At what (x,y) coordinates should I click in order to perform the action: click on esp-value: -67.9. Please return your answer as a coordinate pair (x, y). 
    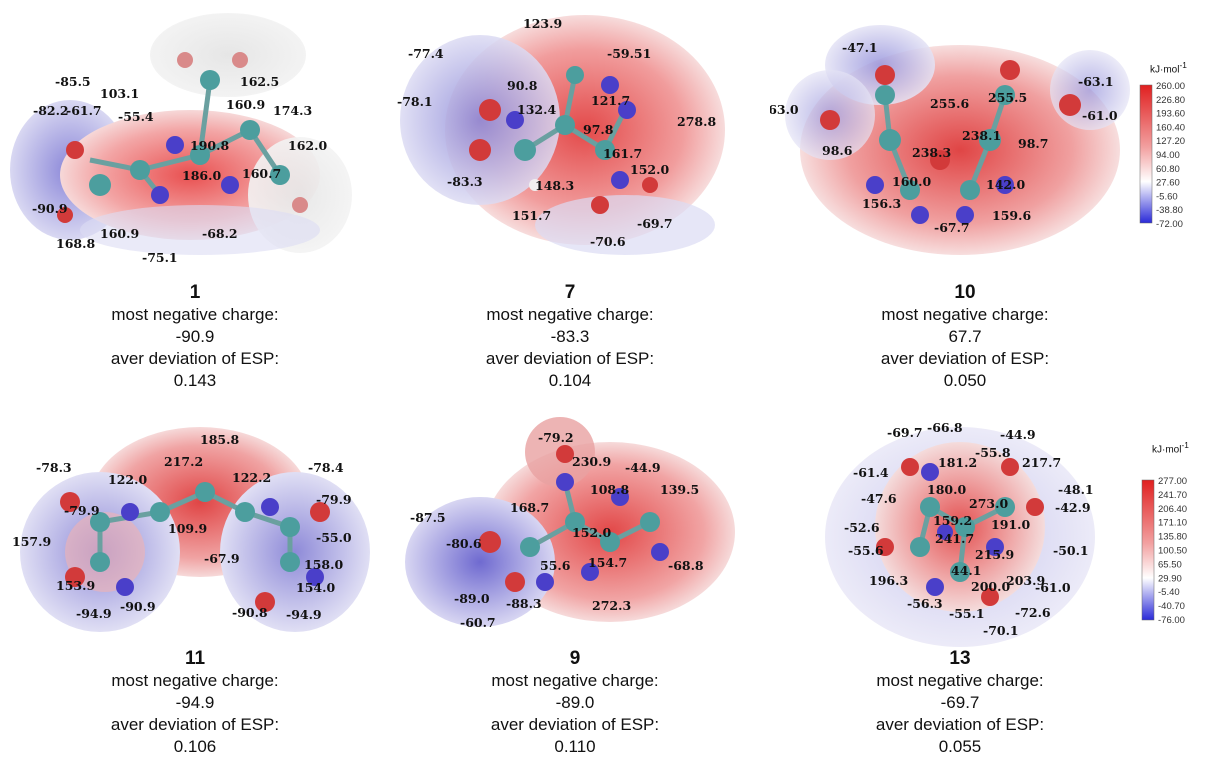
    Looking at the image, I should click on (222, 558).